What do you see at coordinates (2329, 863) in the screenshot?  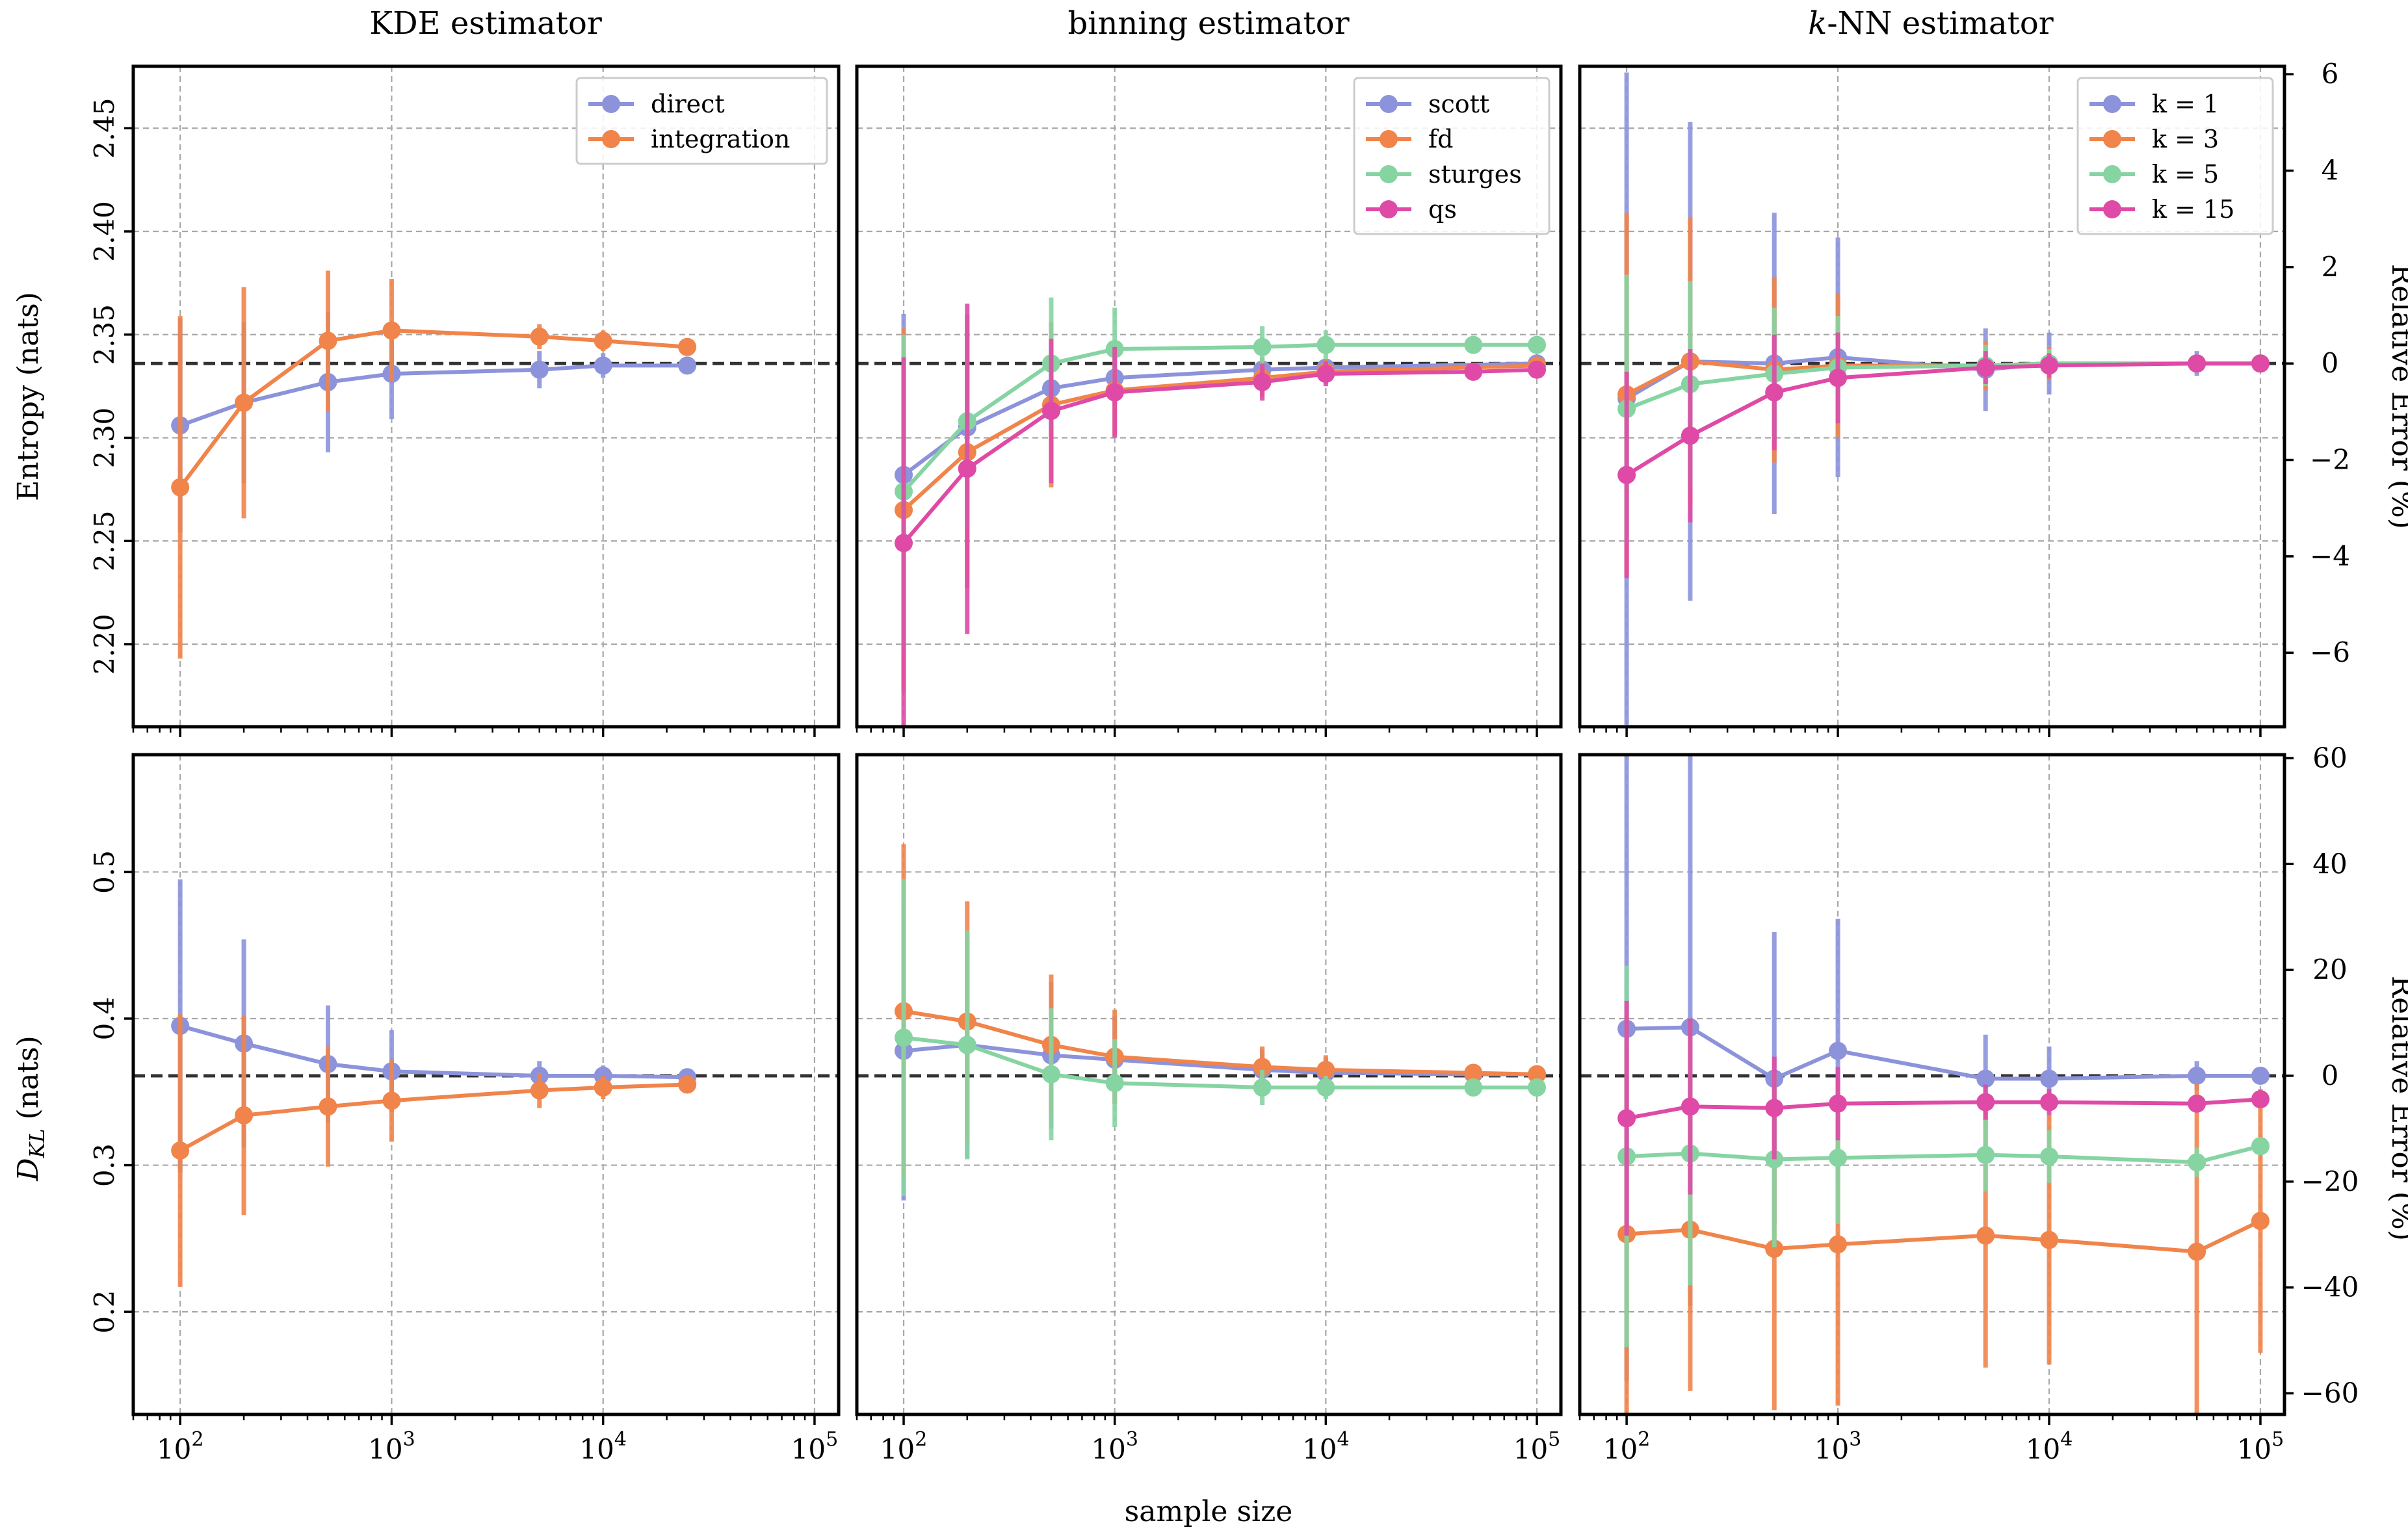 I see `right-tick-label: 40` at bounding box center [2329, 863].